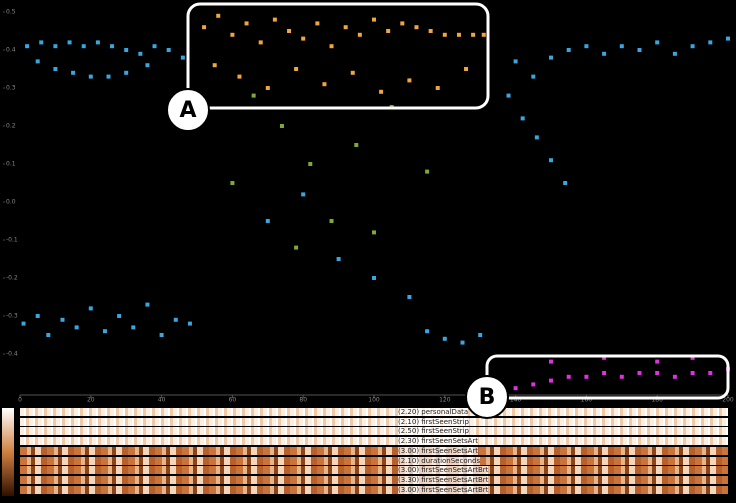 The height and width of the screenshot is (503, 736). What do you see at coordinates (587, 400) in the screenshot?
I see `x-tick-label: 160` at bounding box center [587, 400].